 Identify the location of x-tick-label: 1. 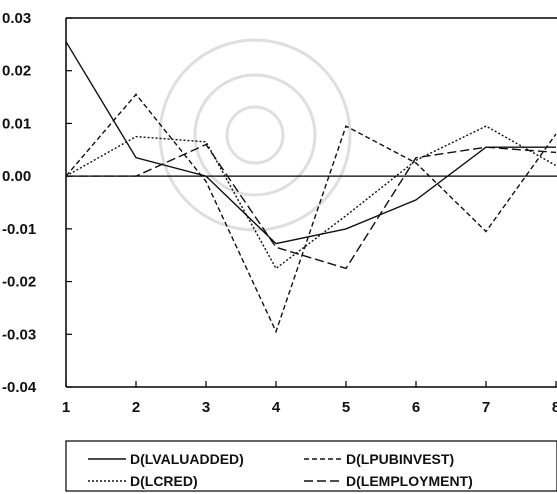
(66, 407).